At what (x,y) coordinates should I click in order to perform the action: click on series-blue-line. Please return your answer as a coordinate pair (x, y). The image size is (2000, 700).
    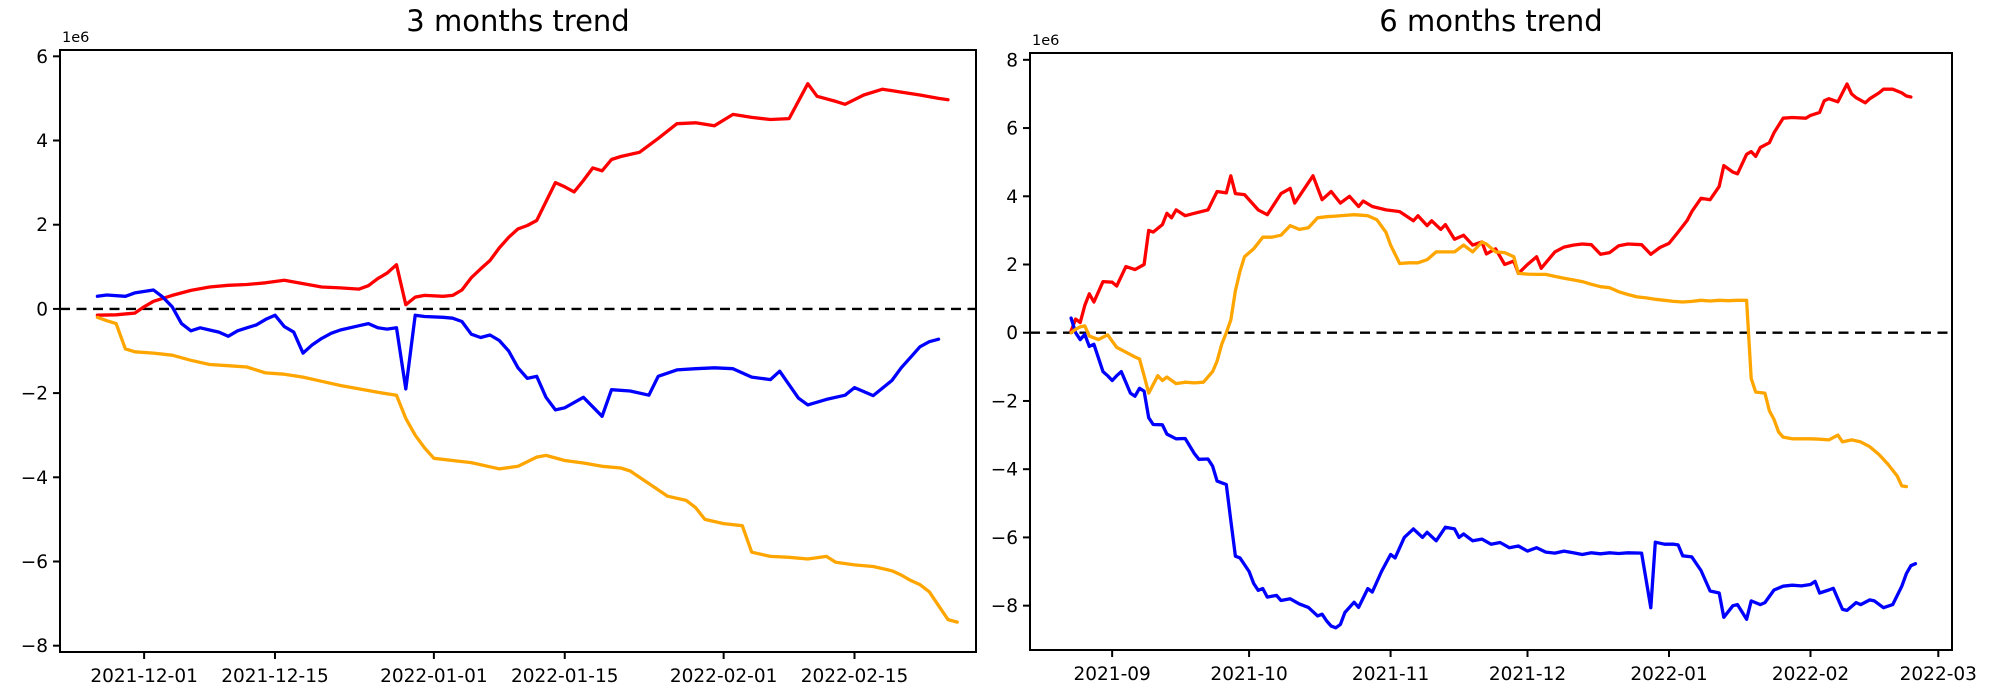
    Looking at the image, I should click on (518, 353).